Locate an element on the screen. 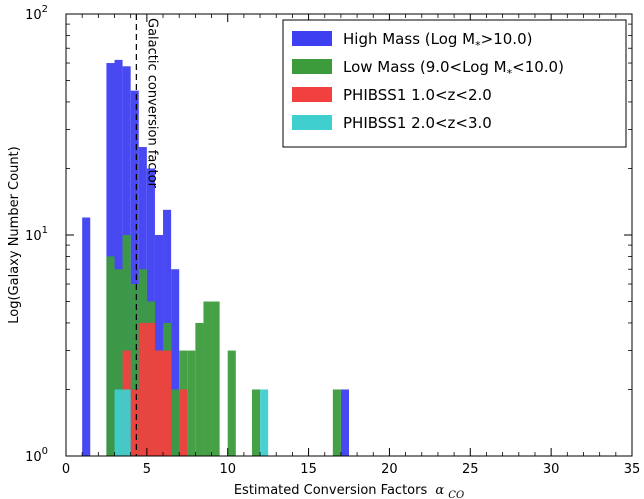  reference-line-group: Galactic conversion factor is located at coordinates (147, 235).